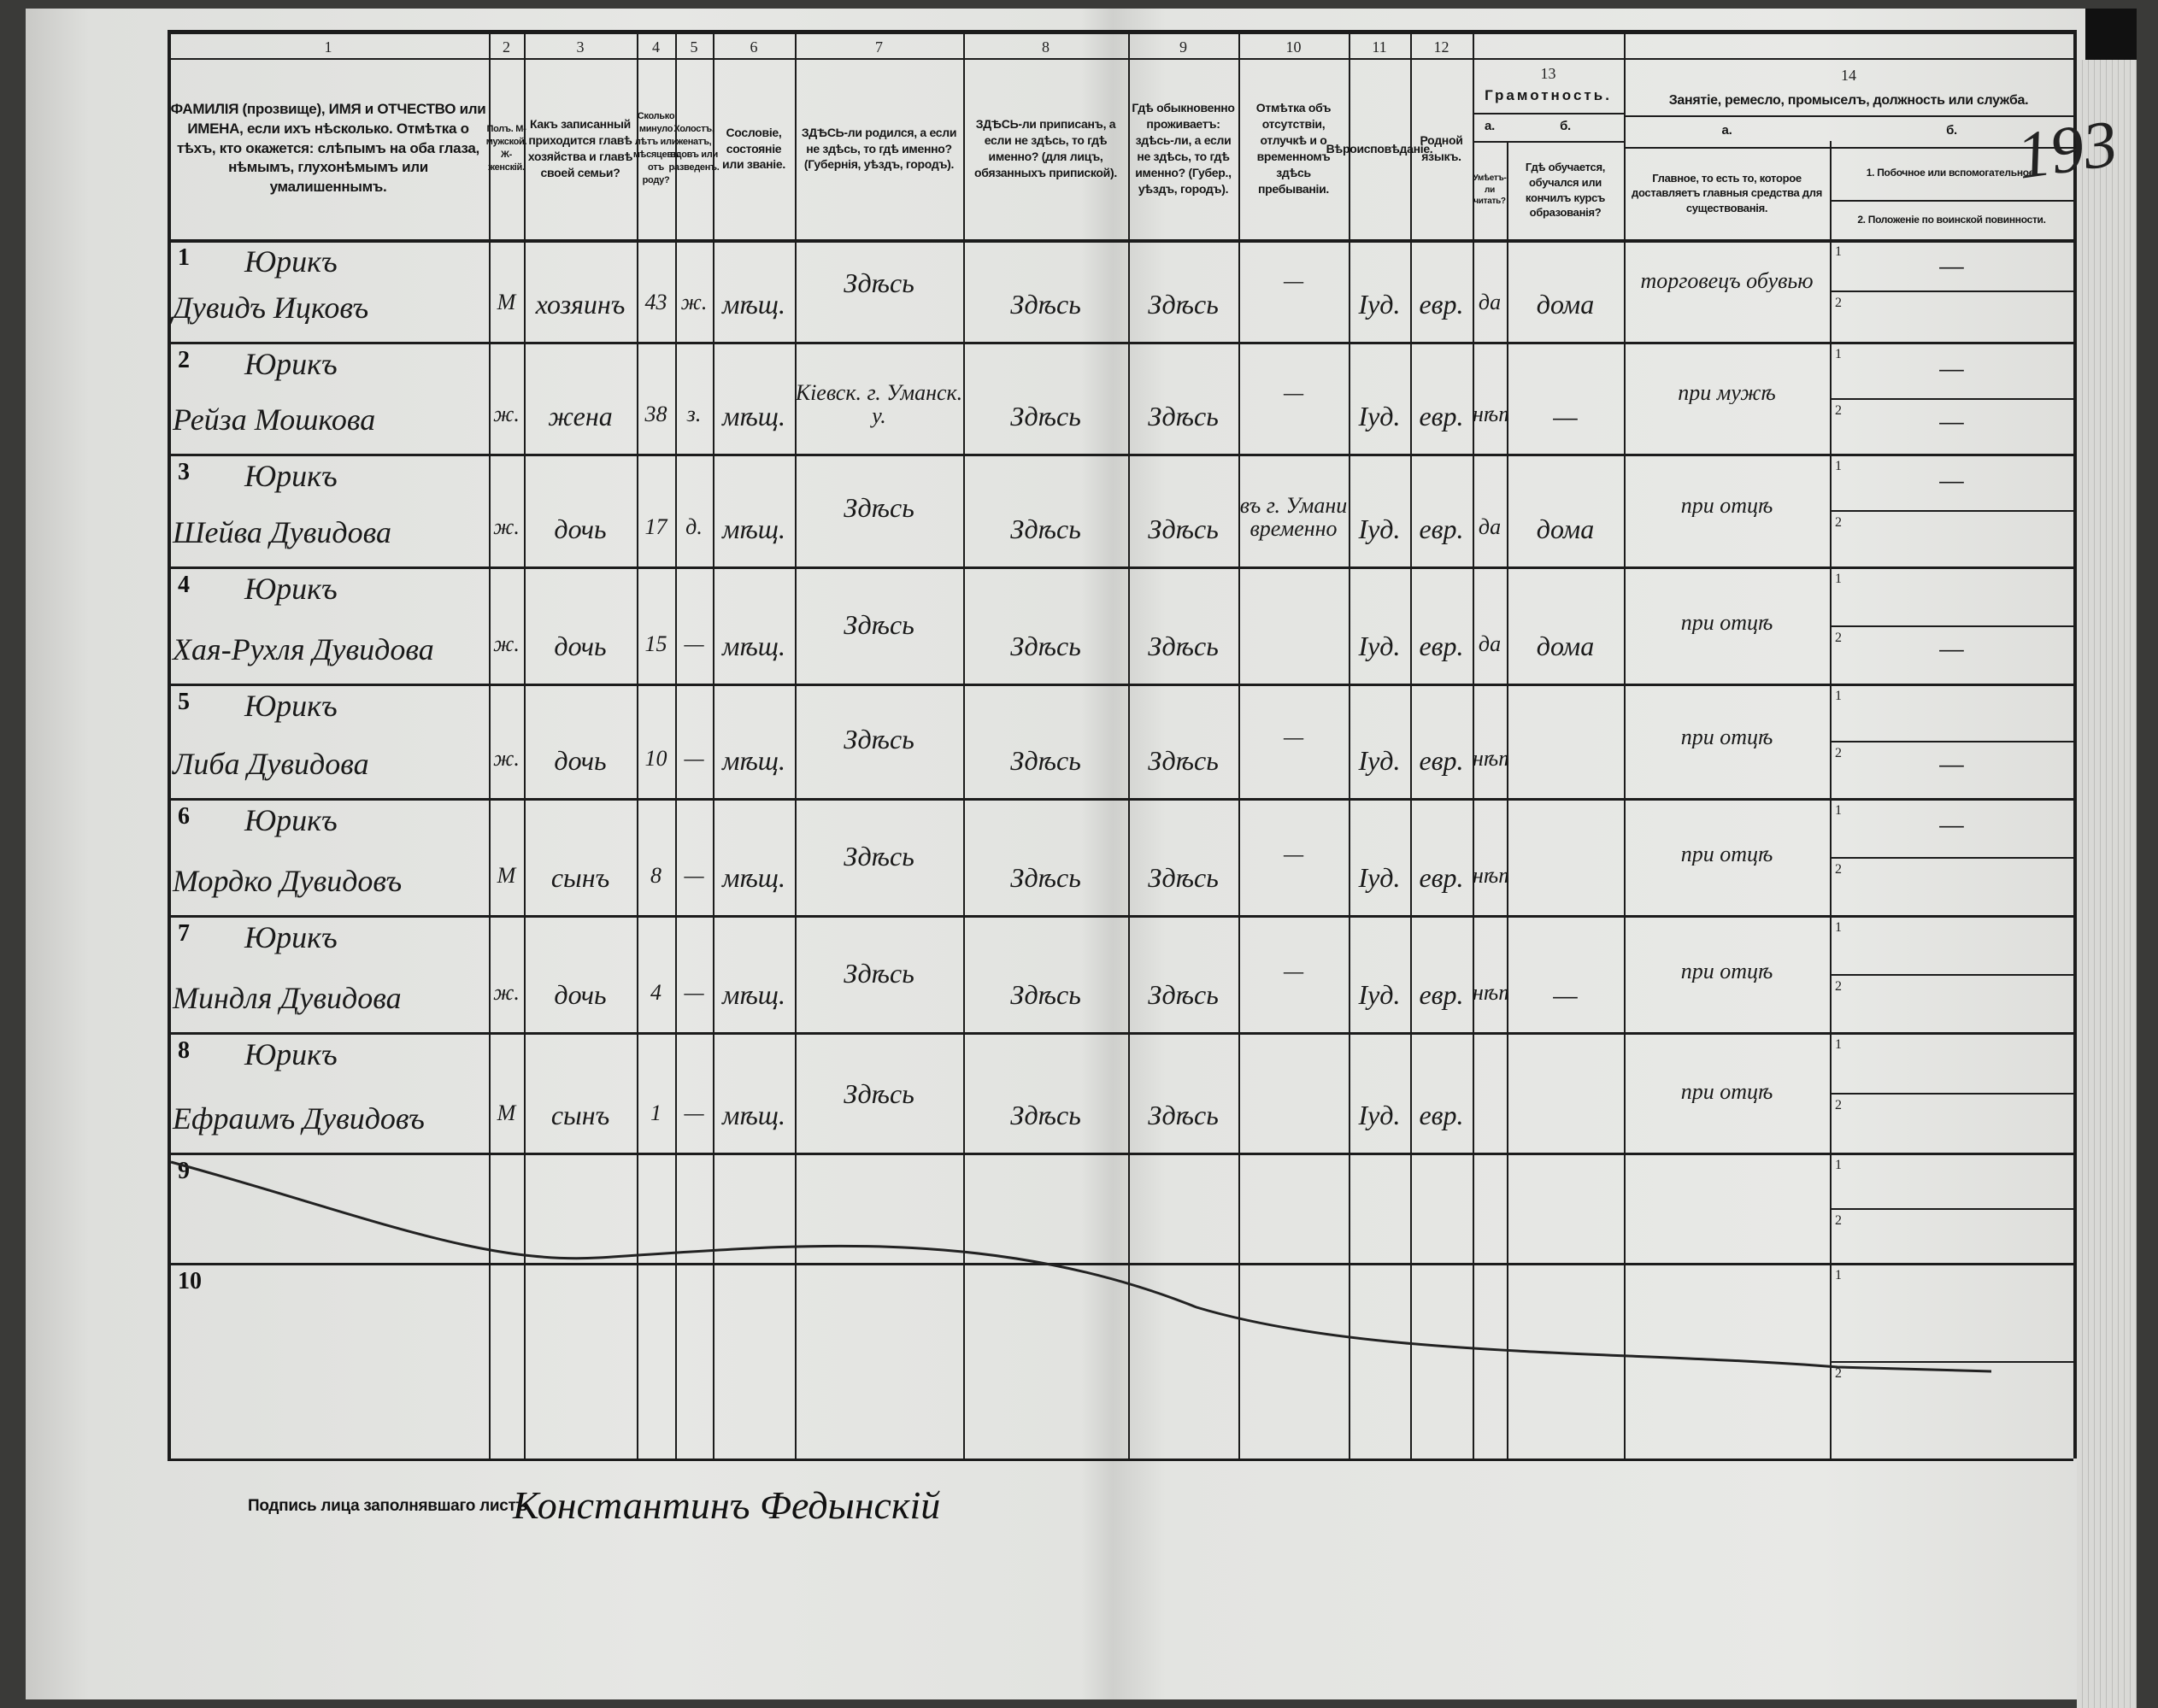 The image size is (2158, 1708). What do you see at coordinates (184, 360) in the screenshot?
I see `row-number: 2` at bounding box center [184, 360].